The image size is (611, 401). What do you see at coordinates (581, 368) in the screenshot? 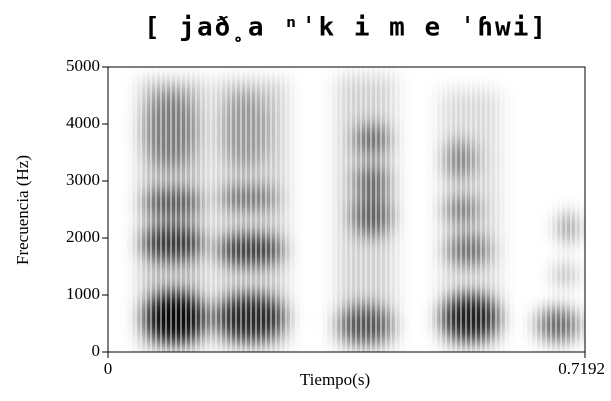
I see `x-tick-label: 0.7192` at bounding box center [581, 368].